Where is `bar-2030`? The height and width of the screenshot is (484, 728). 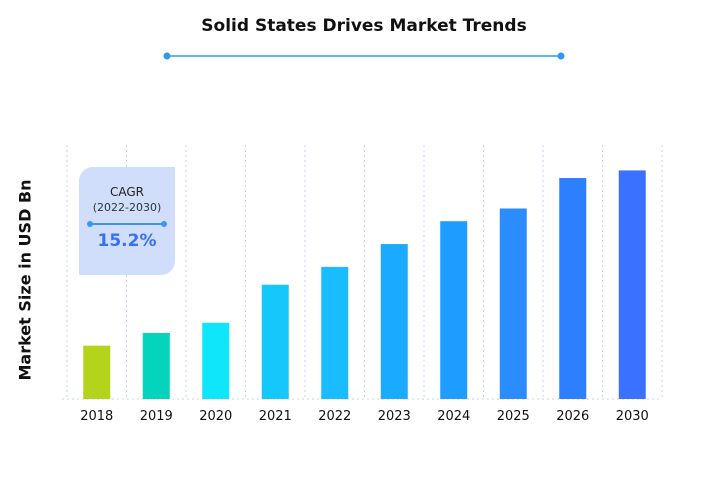
bar-2030 is located at coordinates (632, 284).